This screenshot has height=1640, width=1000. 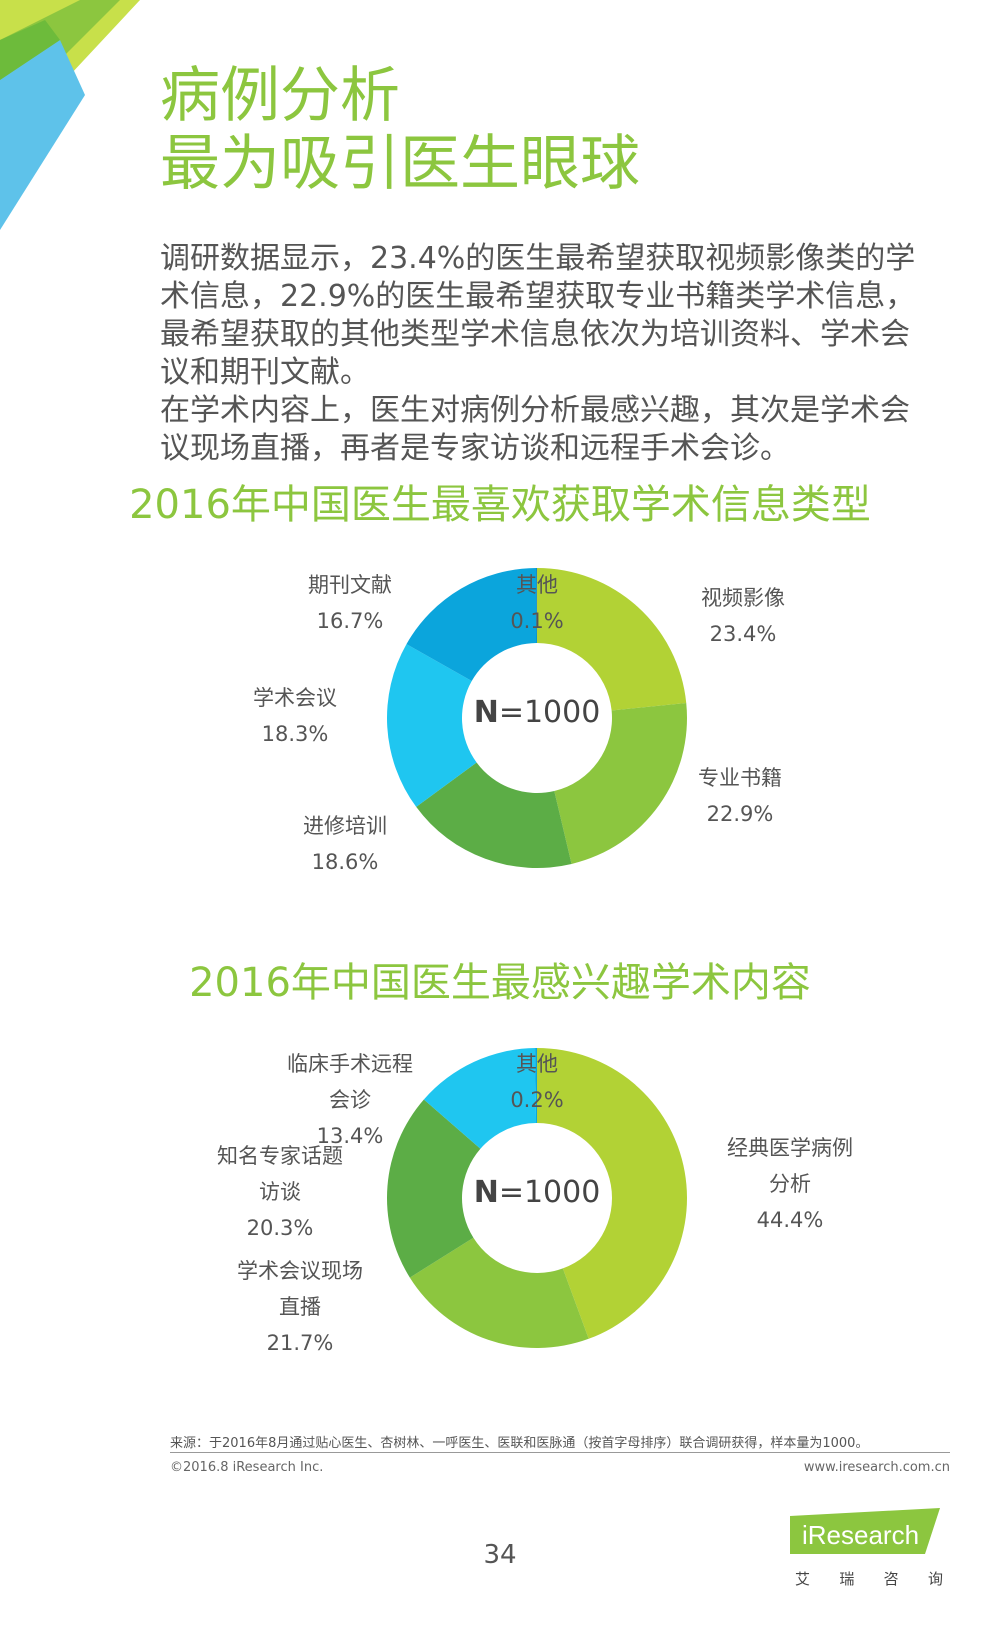 What do you see at coordinates (400, 164) in the screenshot?
I see `headline-line2: 最为吸引医生眼球` at bounding box center [400, 164].